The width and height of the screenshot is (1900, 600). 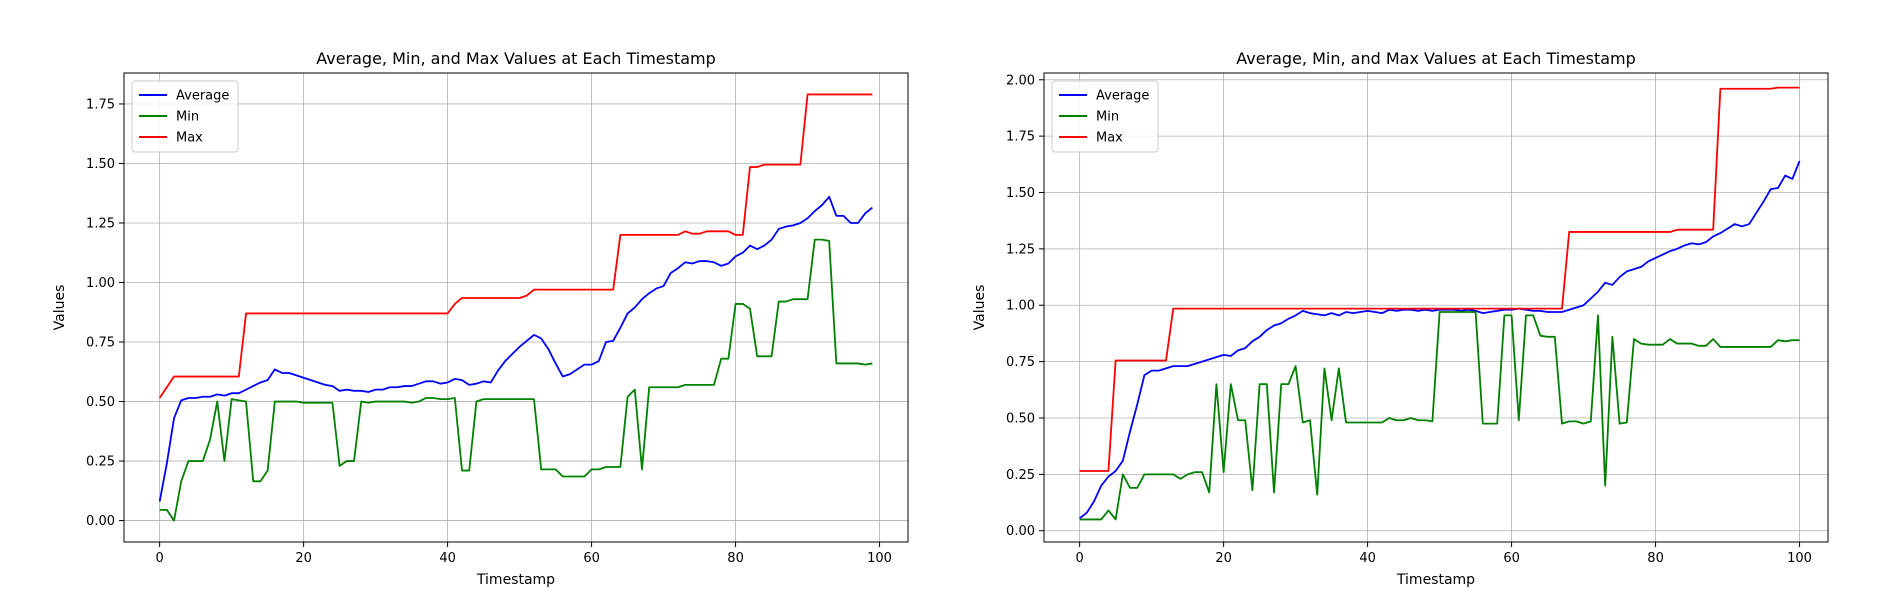 I want to click on y-tick-label: 2.00, so click(x=1020, y=80).